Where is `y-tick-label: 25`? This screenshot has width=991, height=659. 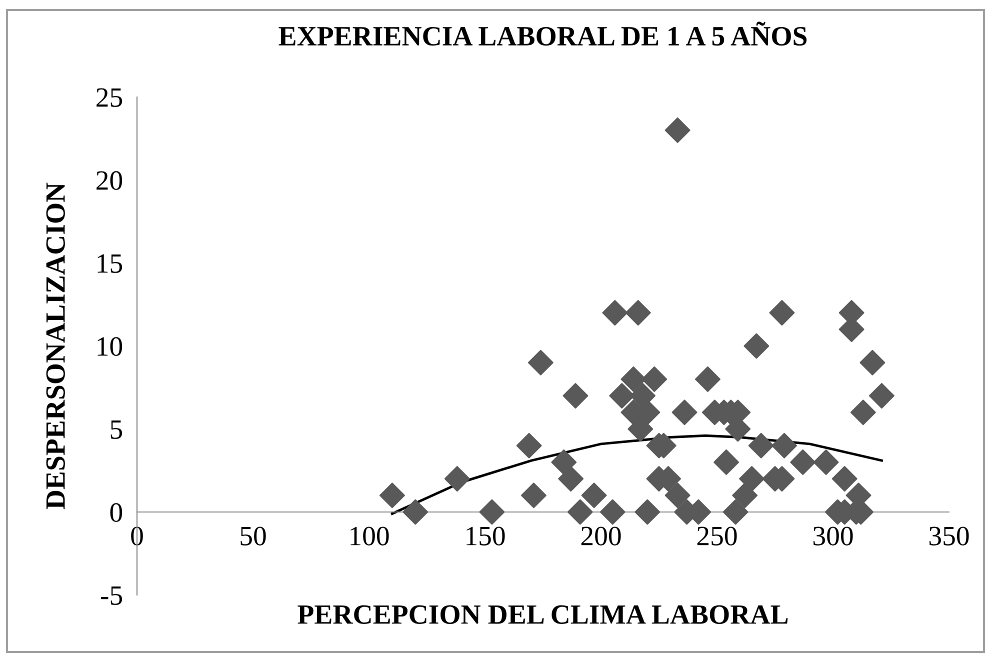 y-tick-label: 25 is located at coordinates (109, 97).